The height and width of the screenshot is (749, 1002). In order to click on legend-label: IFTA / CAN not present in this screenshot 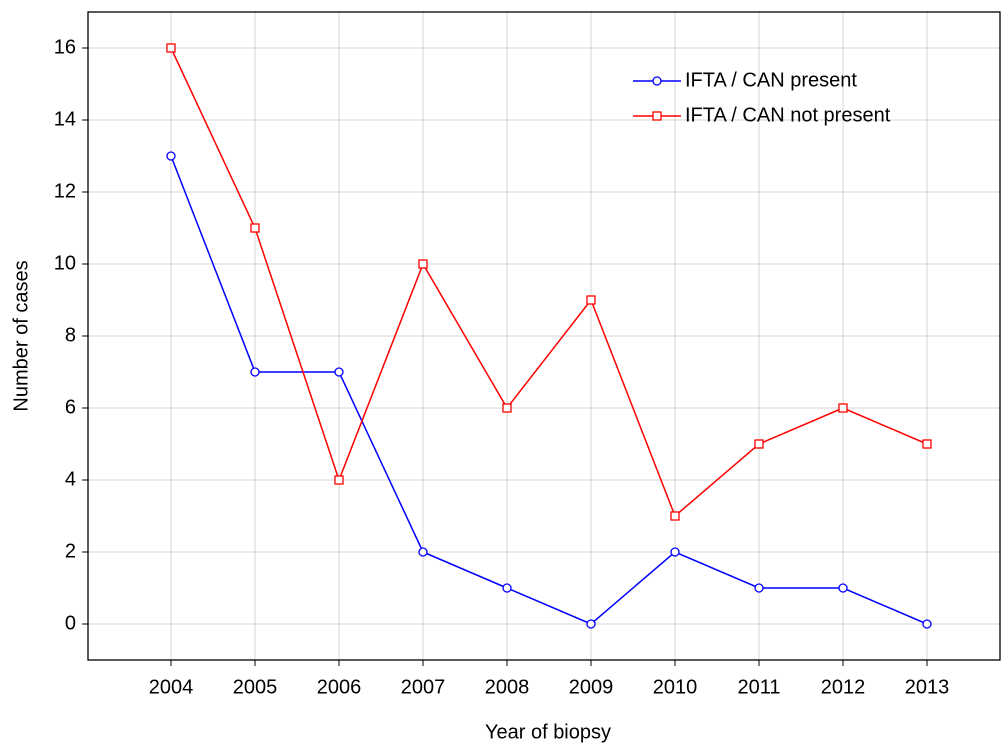, I will do `click(788, 115)`.